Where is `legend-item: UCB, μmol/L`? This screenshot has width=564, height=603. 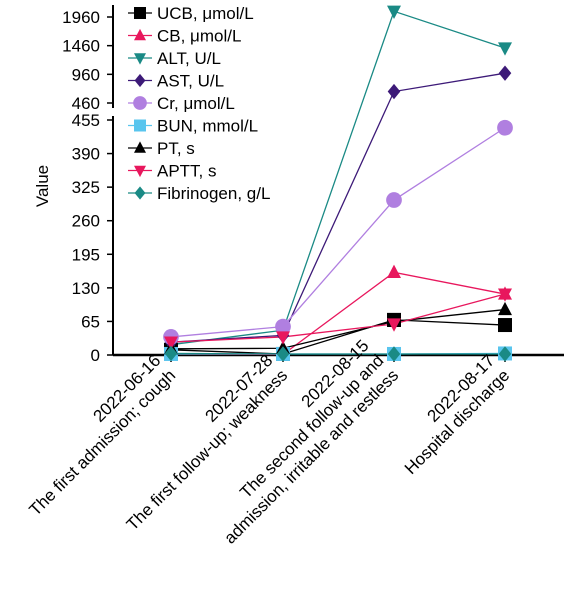
legend-item: UCB, μmol/L is located at coordinates (191, 13).